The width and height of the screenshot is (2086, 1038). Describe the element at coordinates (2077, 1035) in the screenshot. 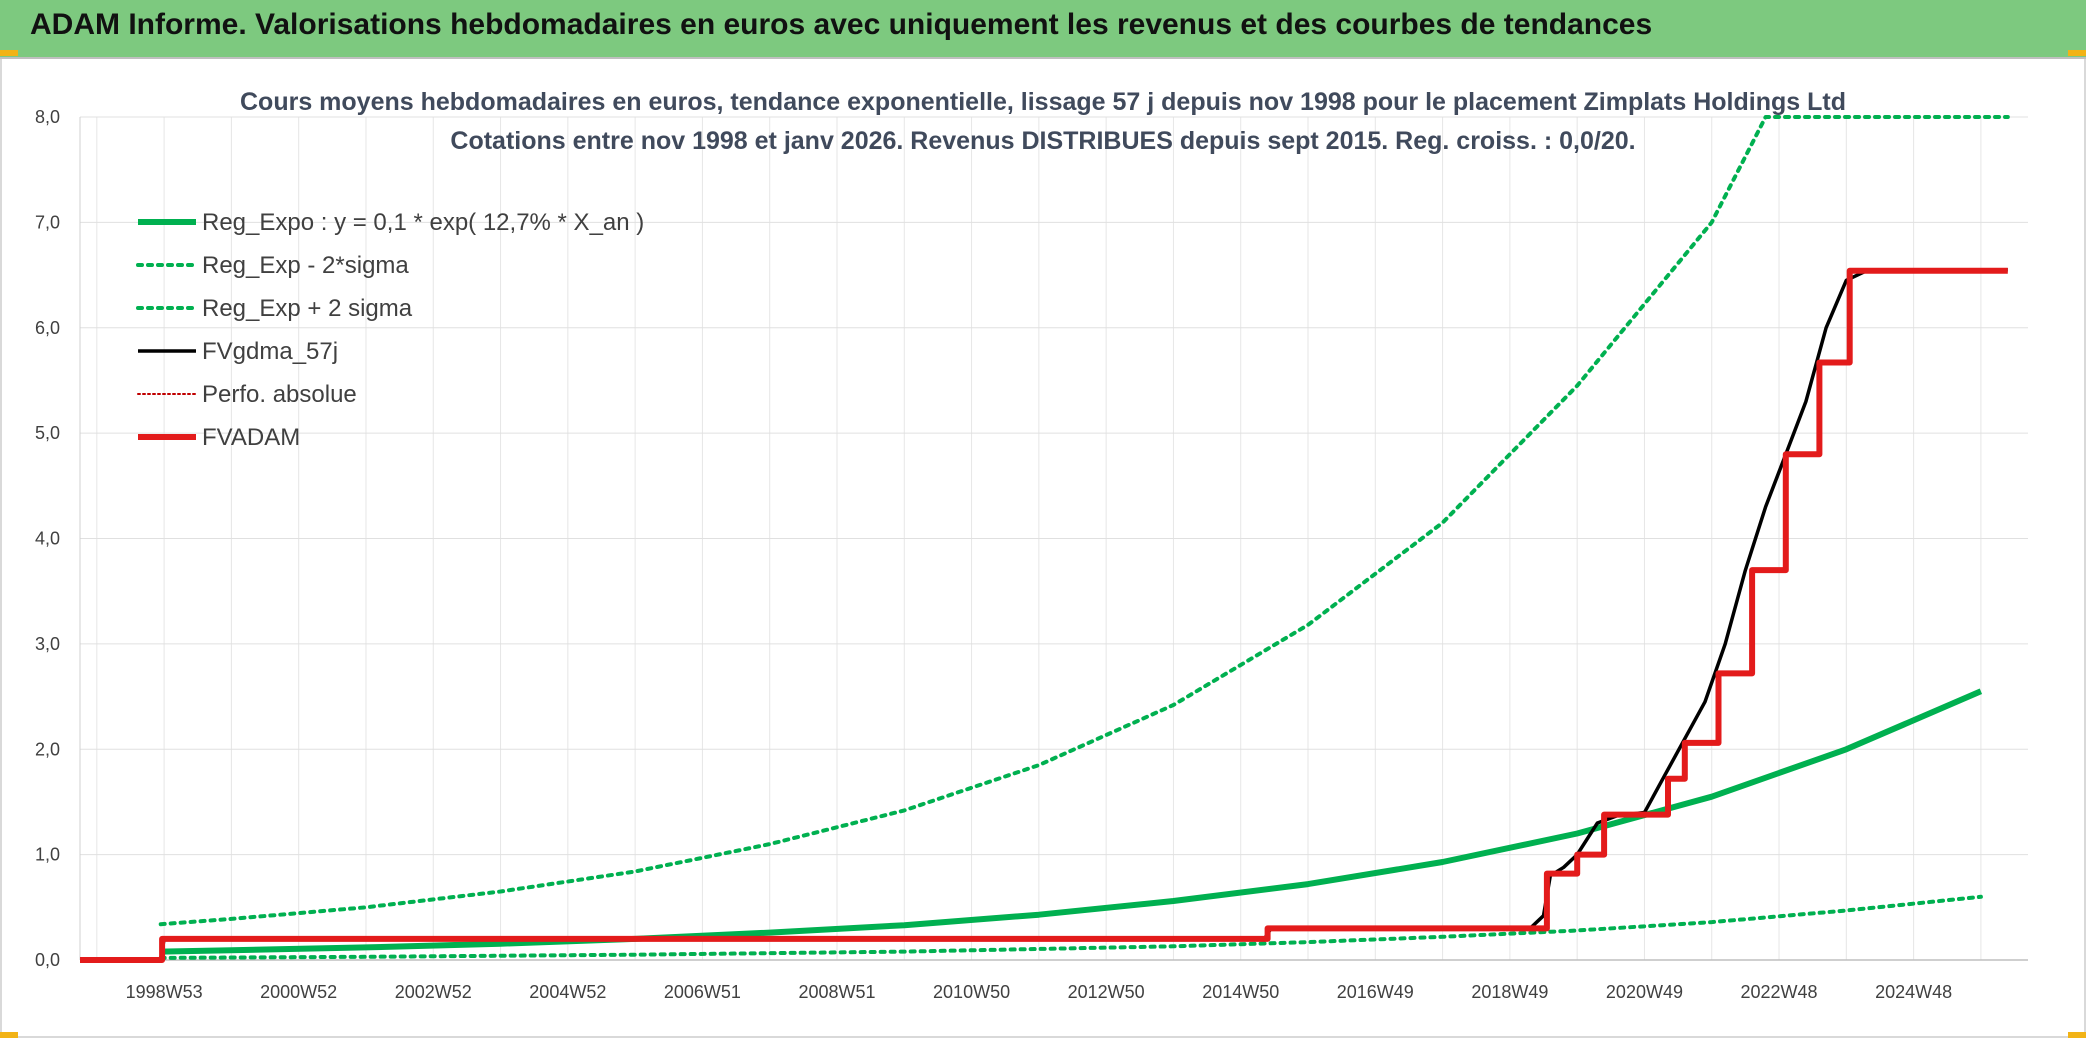

I see `corner-marker-bottom-right` at that location.